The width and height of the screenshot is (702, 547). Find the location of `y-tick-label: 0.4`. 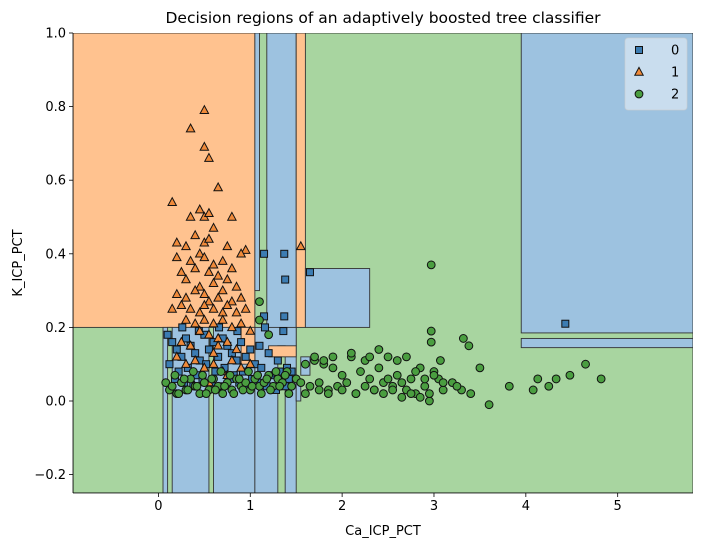

y-tick-label: 0.4 is located at coordinates (55, 254).